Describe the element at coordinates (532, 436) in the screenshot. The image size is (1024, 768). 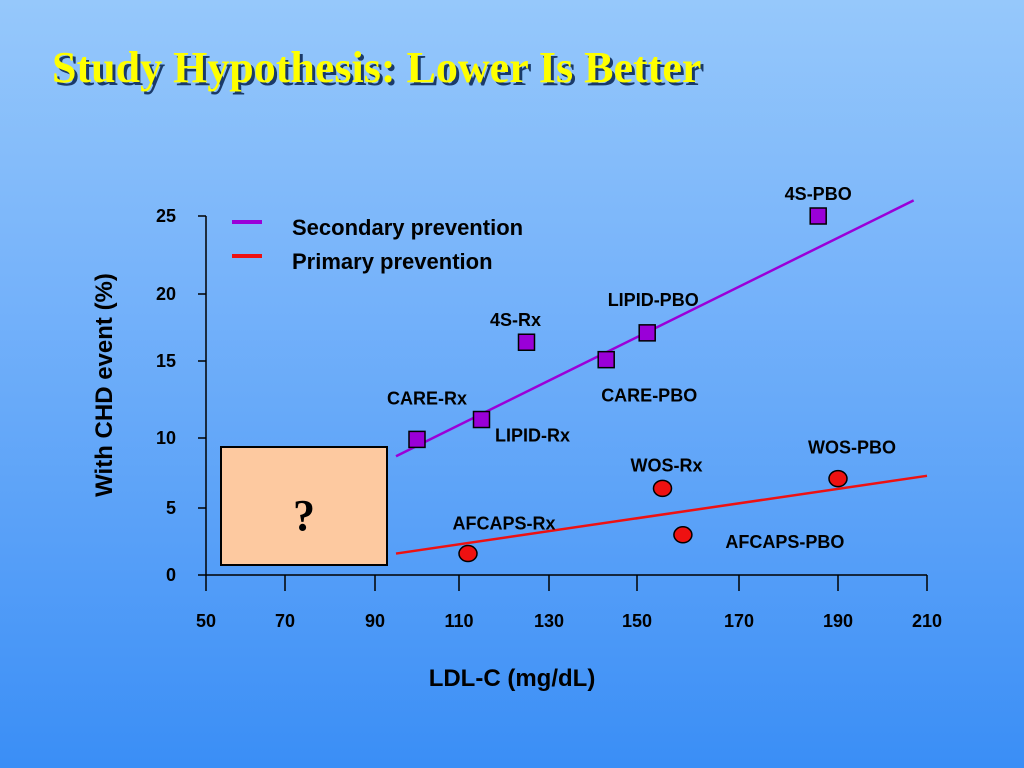
I see `point-label: LIPID-Rx` at that location.